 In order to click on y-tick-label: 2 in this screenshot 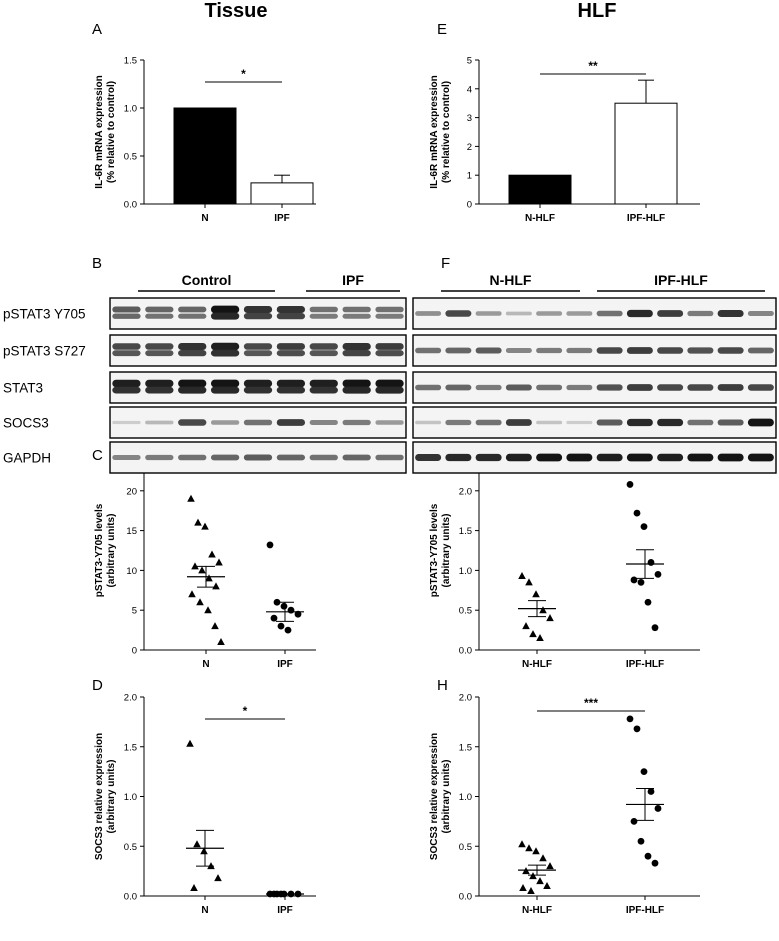, I will do `click(469, 147)`.